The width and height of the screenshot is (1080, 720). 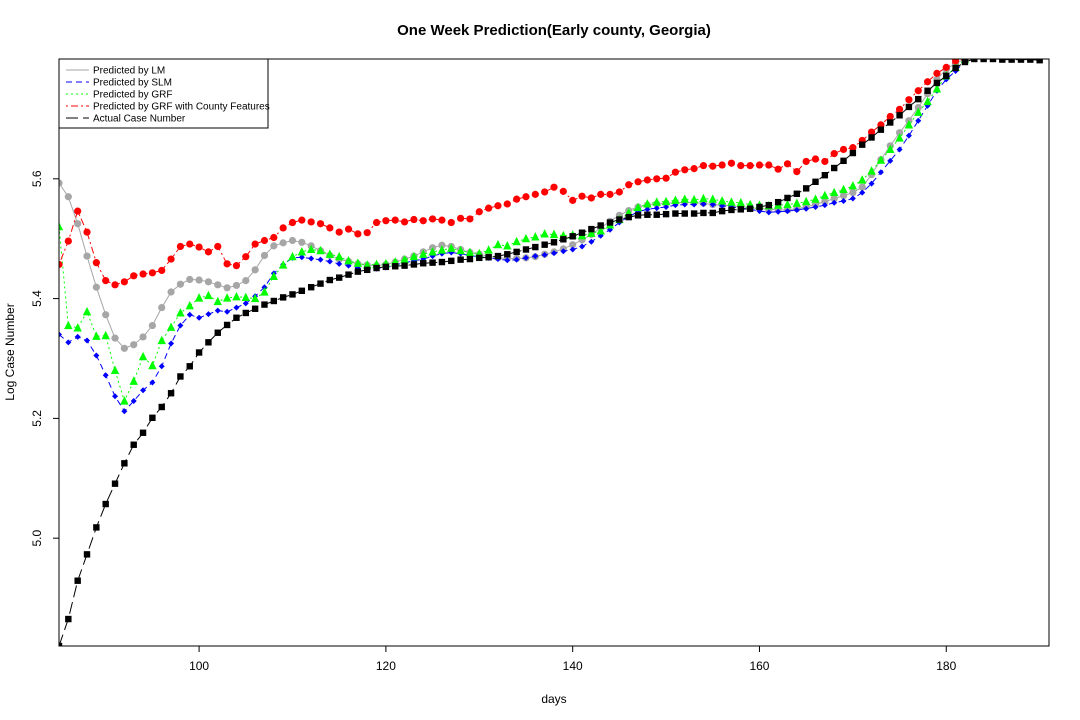 What do you see at coordinates (168, 107) in the screenshot?
I see `legend-item: Predicted by GRF with County Features` at bounding box center [168, 107].